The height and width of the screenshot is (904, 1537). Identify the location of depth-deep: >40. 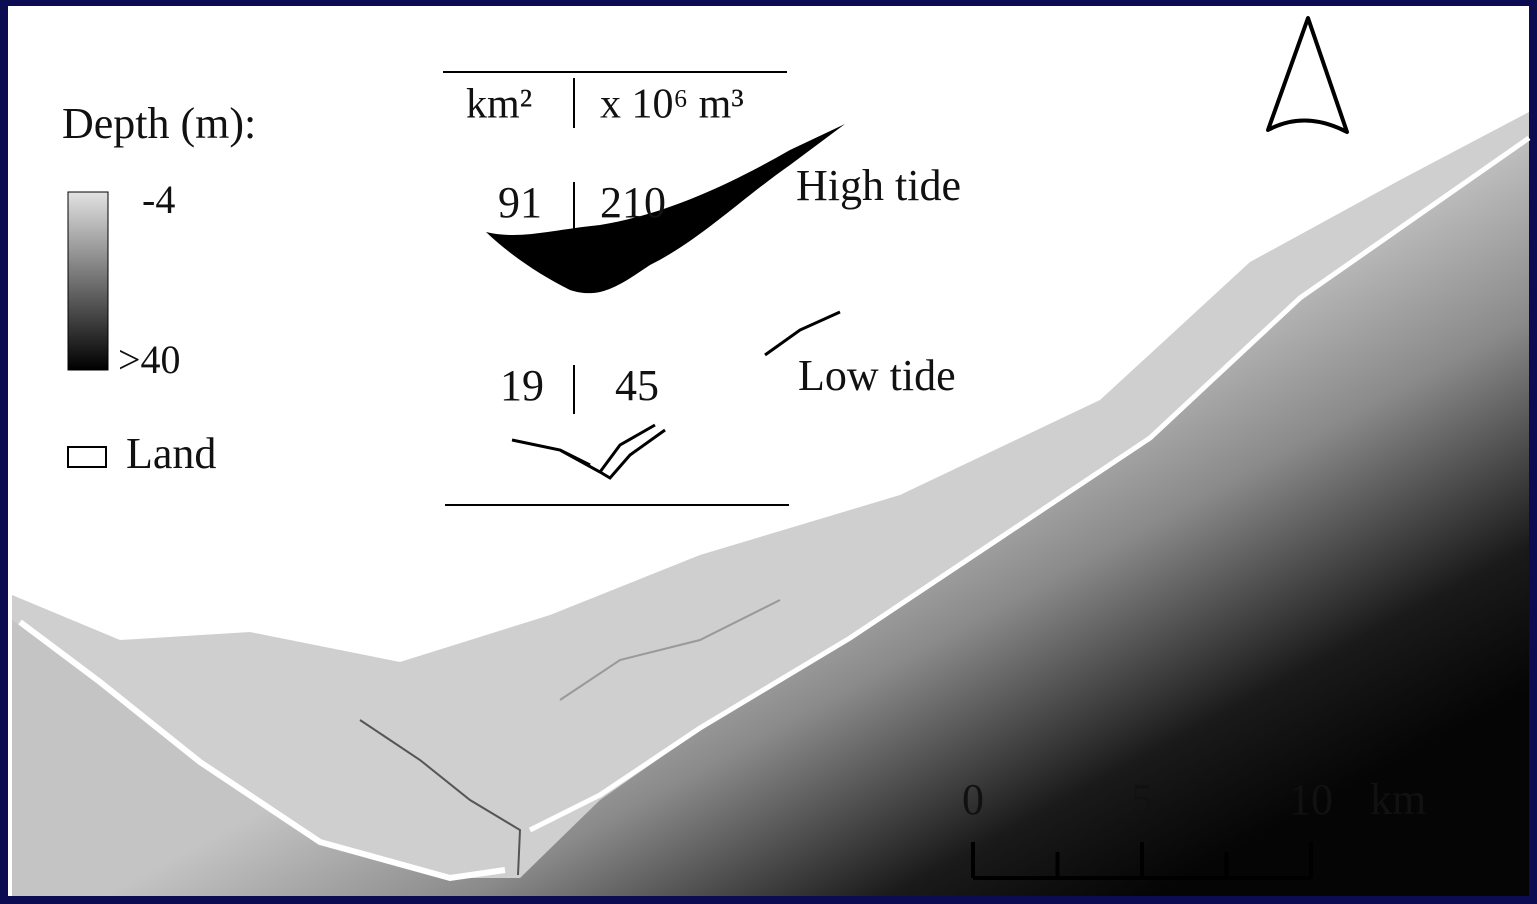
(149, 359).